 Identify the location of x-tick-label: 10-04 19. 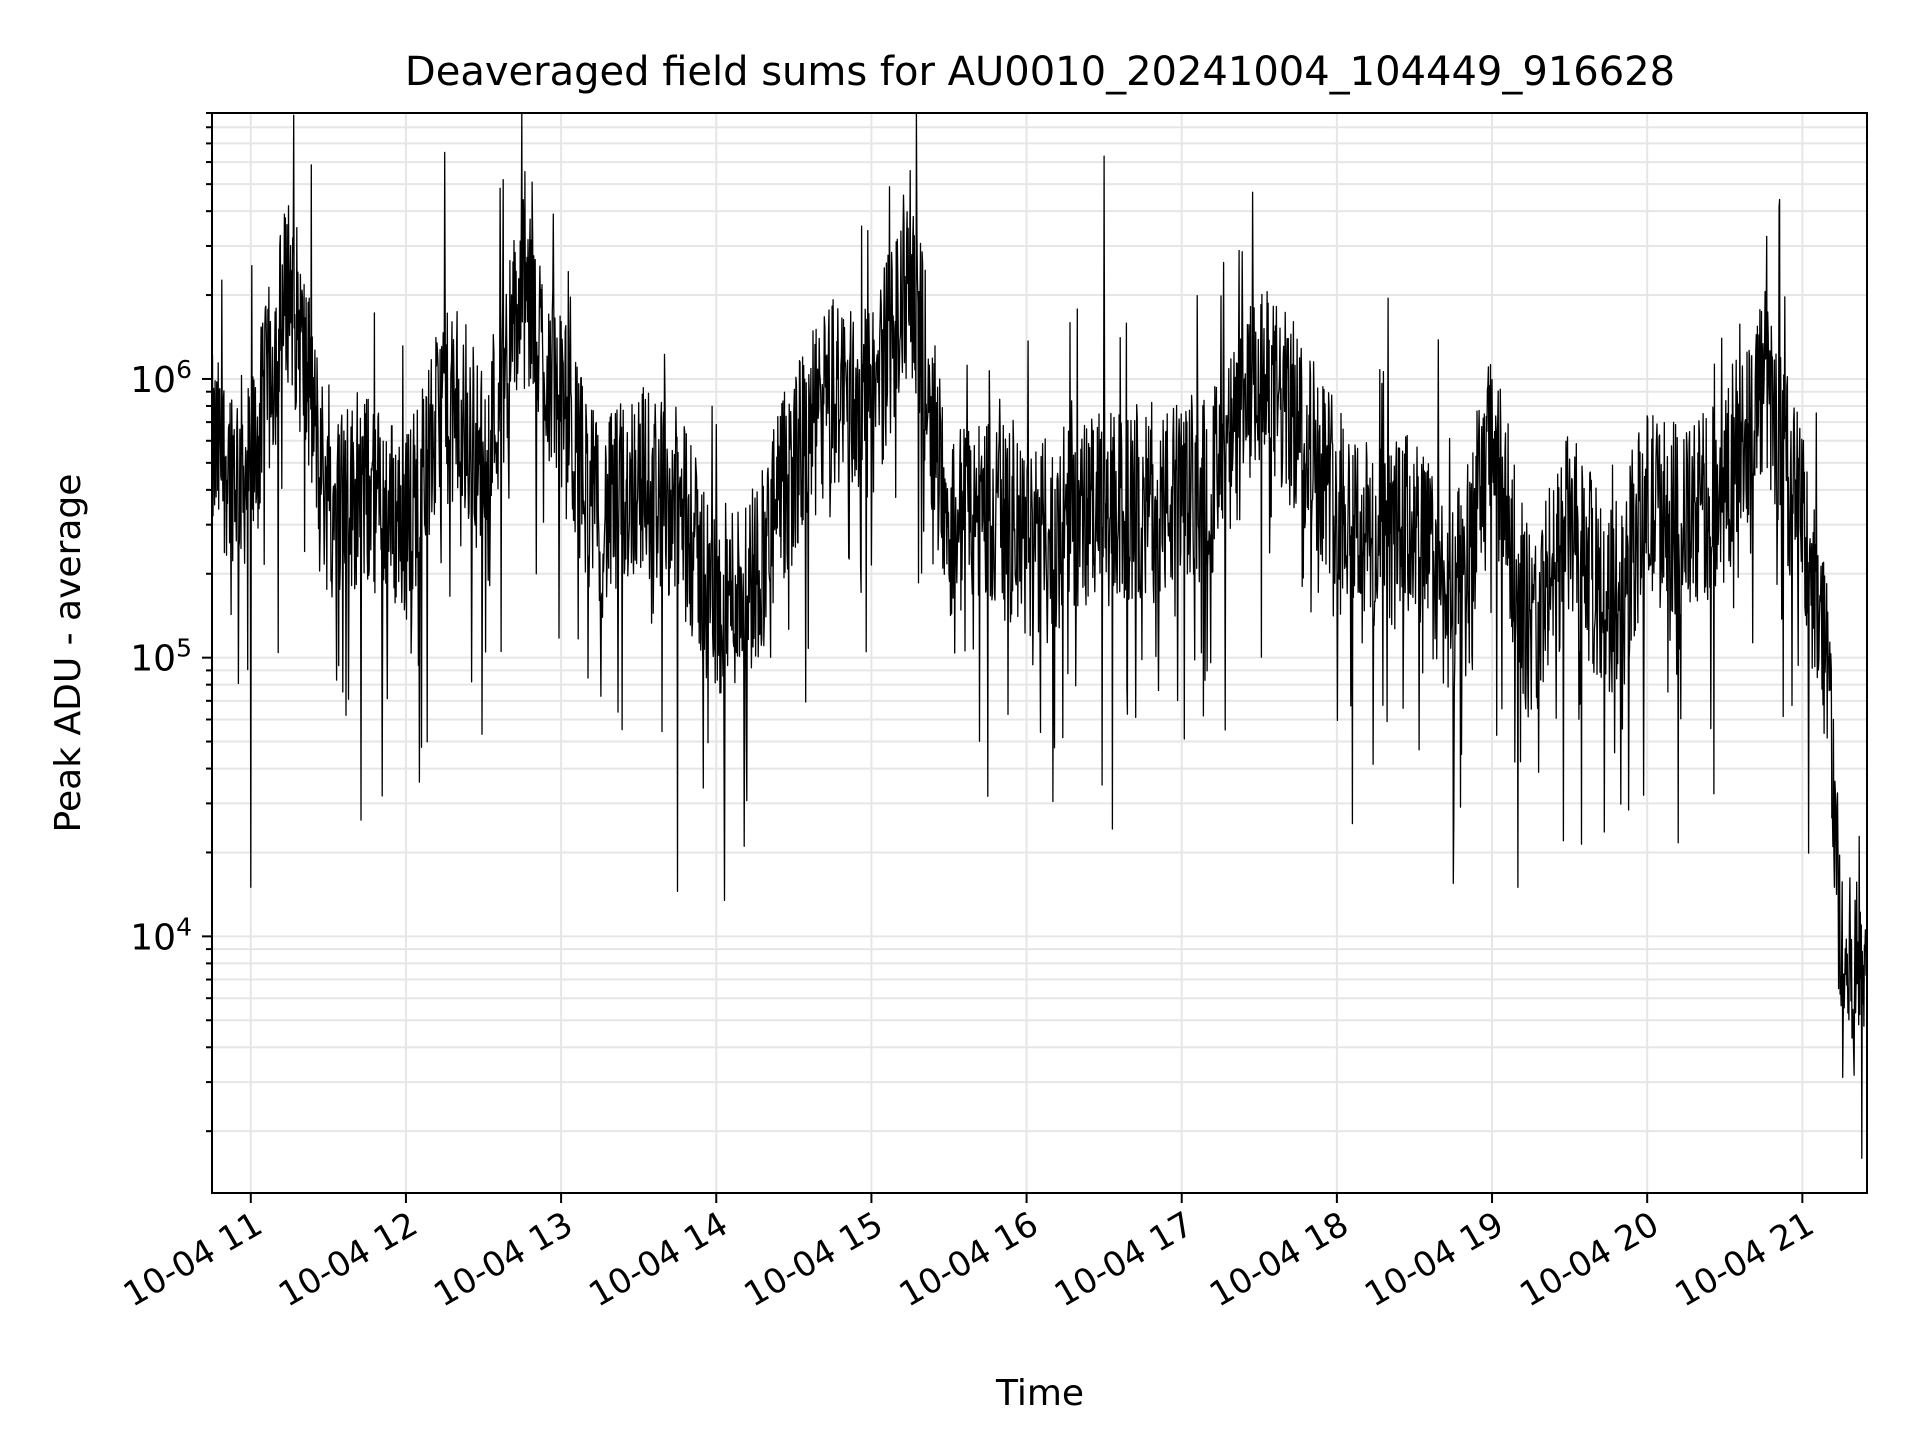
(1434, 1259).